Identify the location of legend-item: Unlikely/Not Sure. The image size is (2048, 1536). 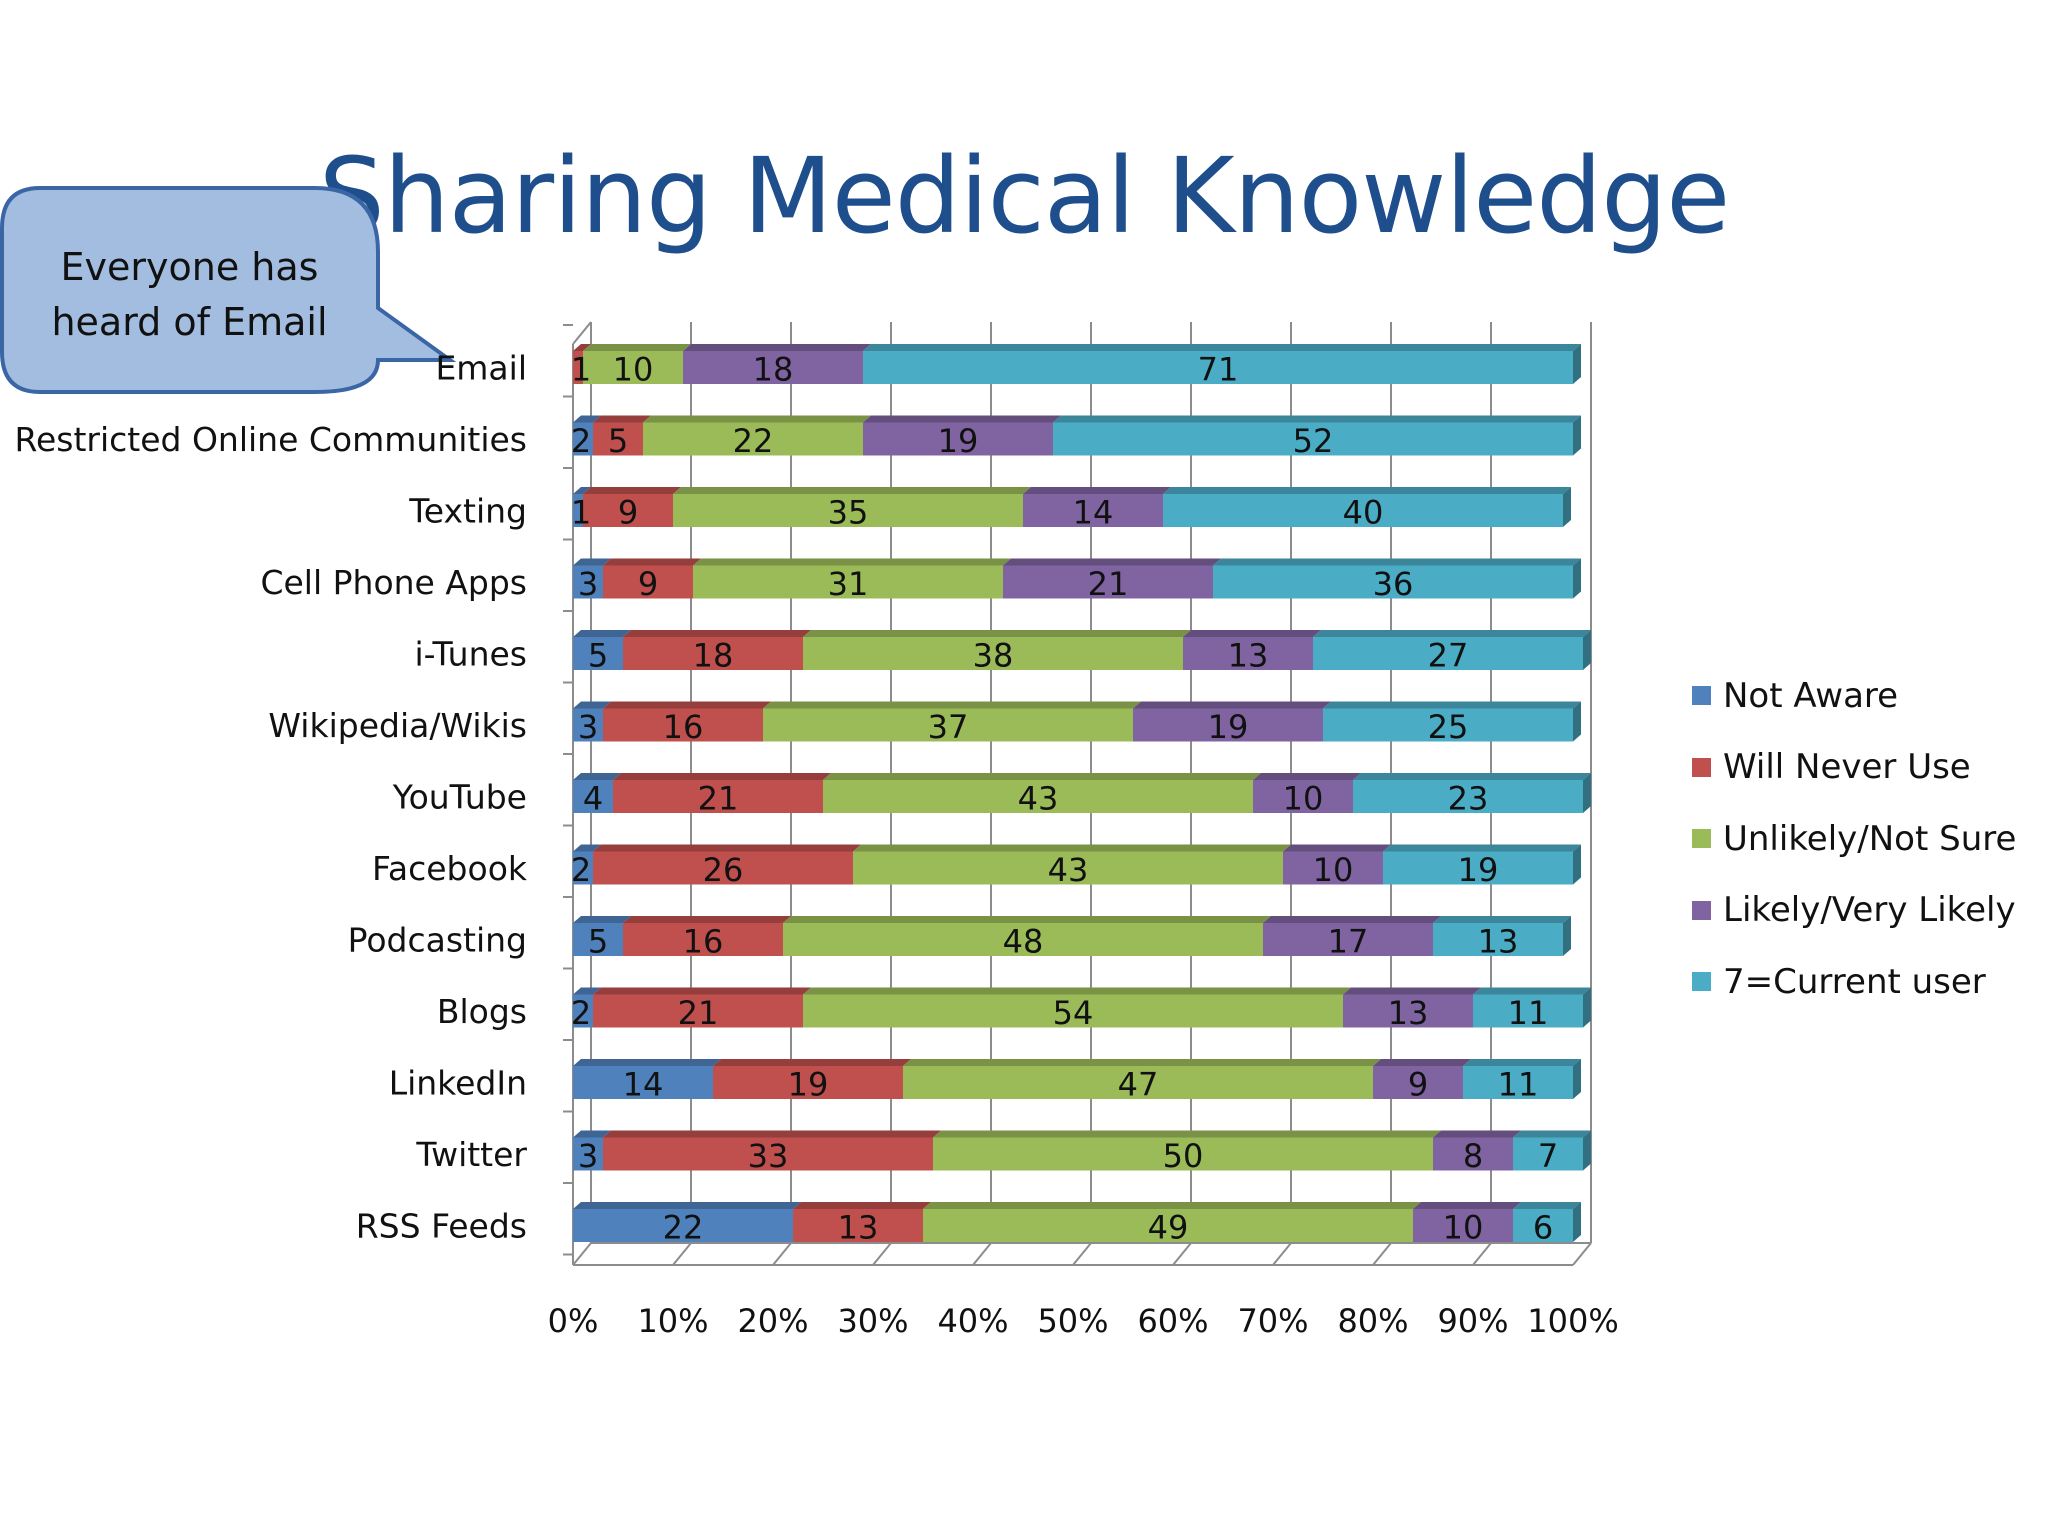
(1854, 839).